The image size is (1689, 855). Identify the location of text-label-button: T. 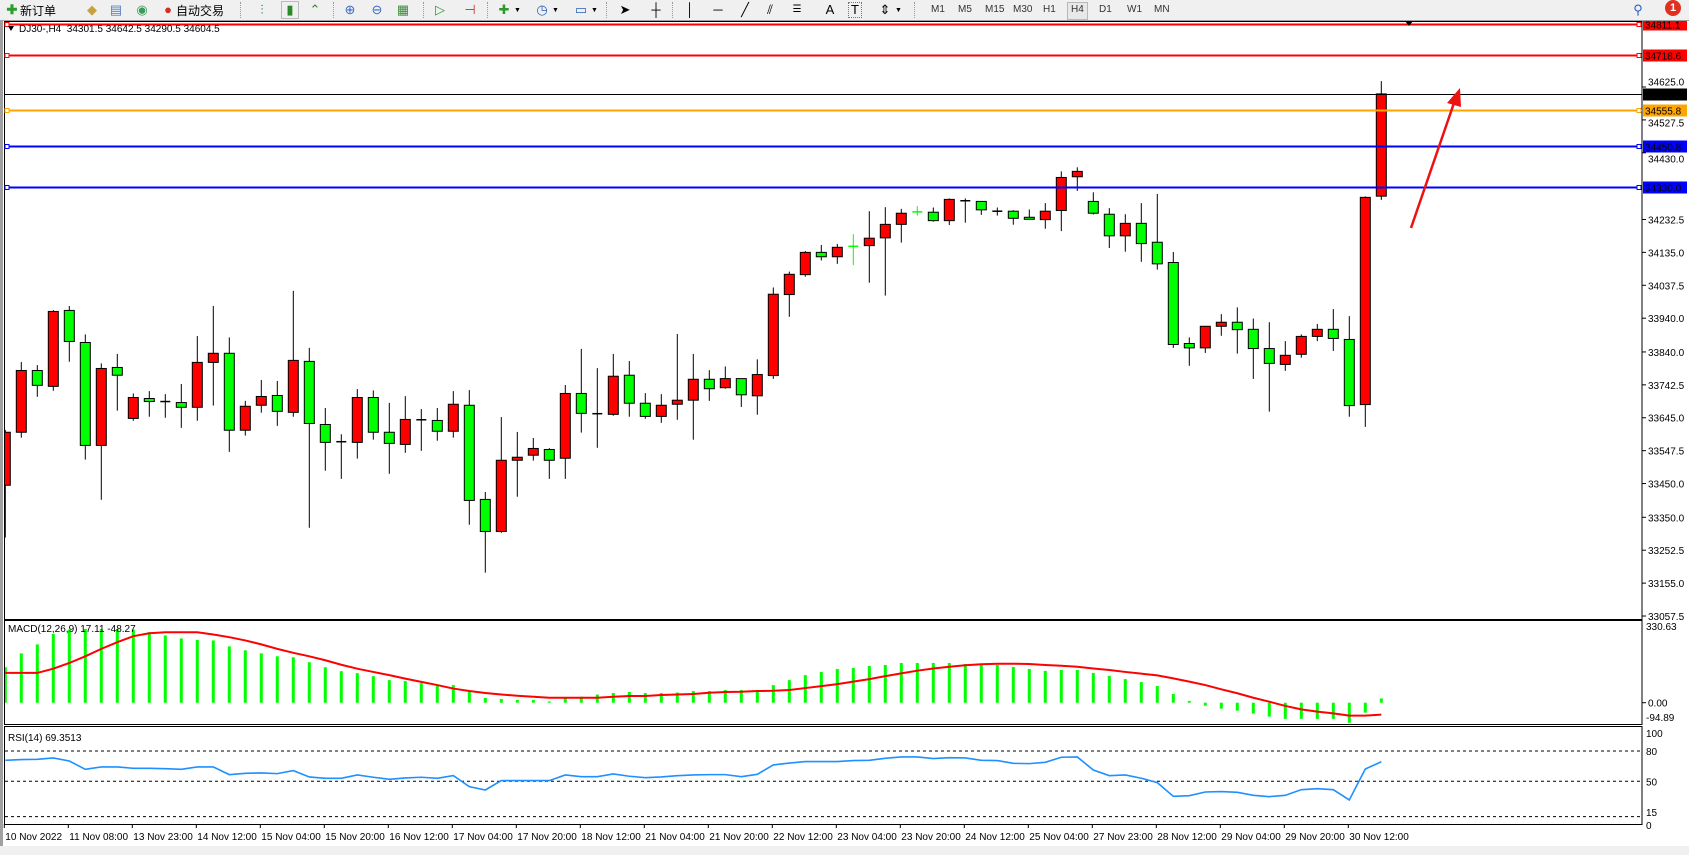
(855, 10).